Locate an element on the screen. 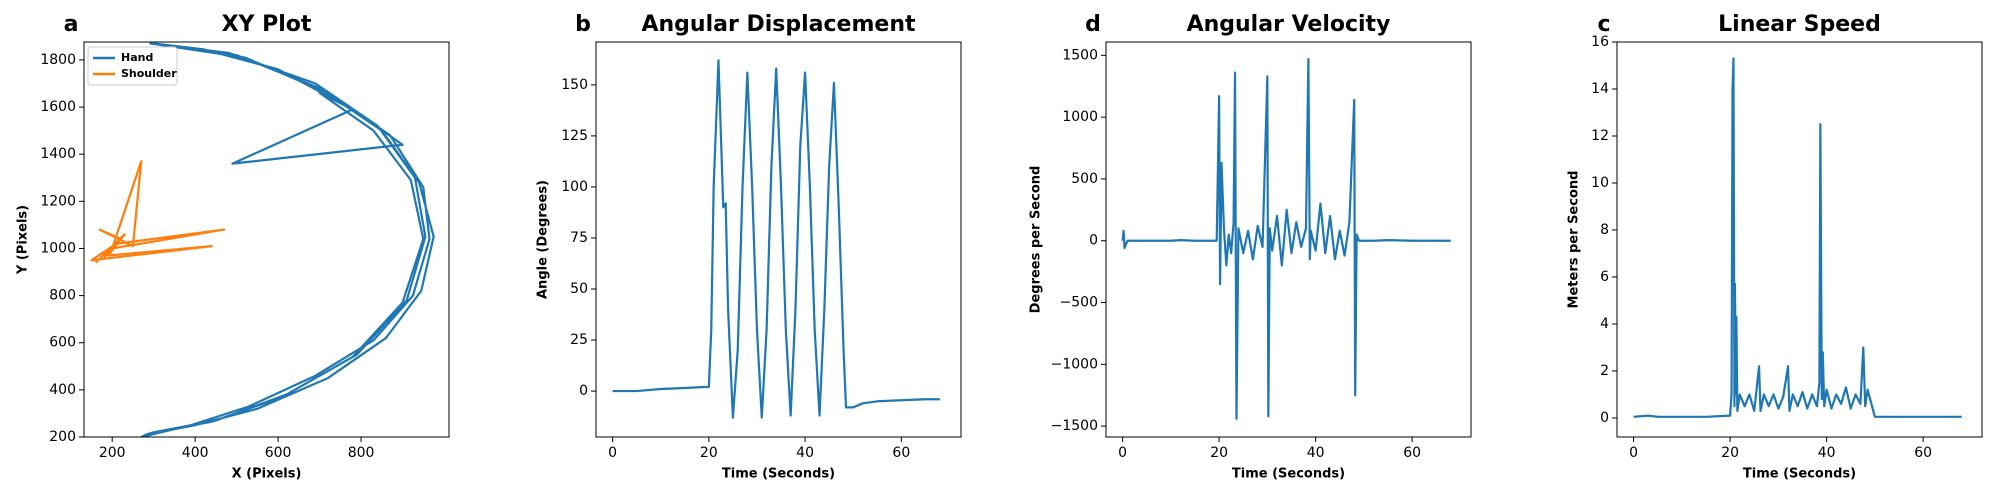  y-tick-label: 800 is located at coordinates (62, 296).